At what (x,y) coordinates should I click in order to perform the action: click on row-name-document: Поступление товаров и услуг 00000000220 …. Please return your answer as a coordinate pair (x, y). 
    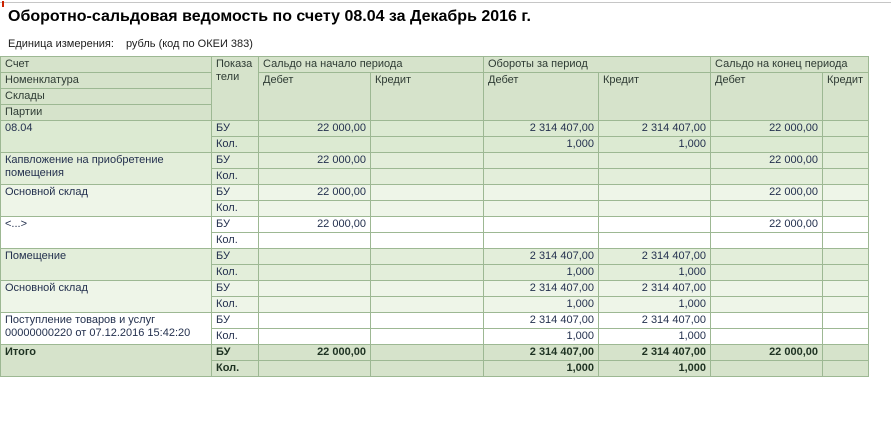
    Looking at the image, I should click on (106, 328).